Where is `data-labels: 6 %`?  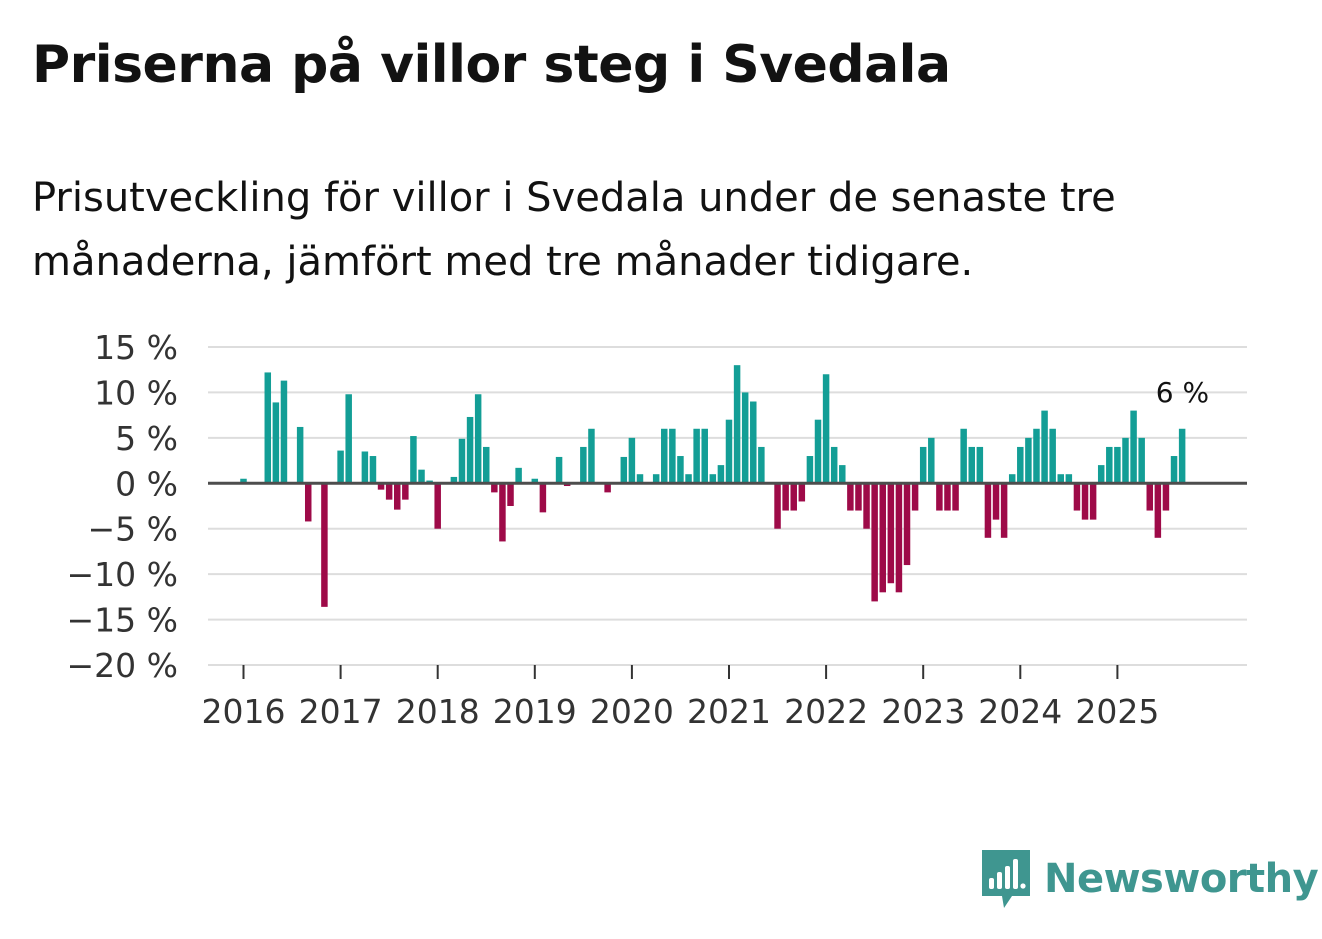
data-labels: 6 % is located at coordinates (1182, 392).